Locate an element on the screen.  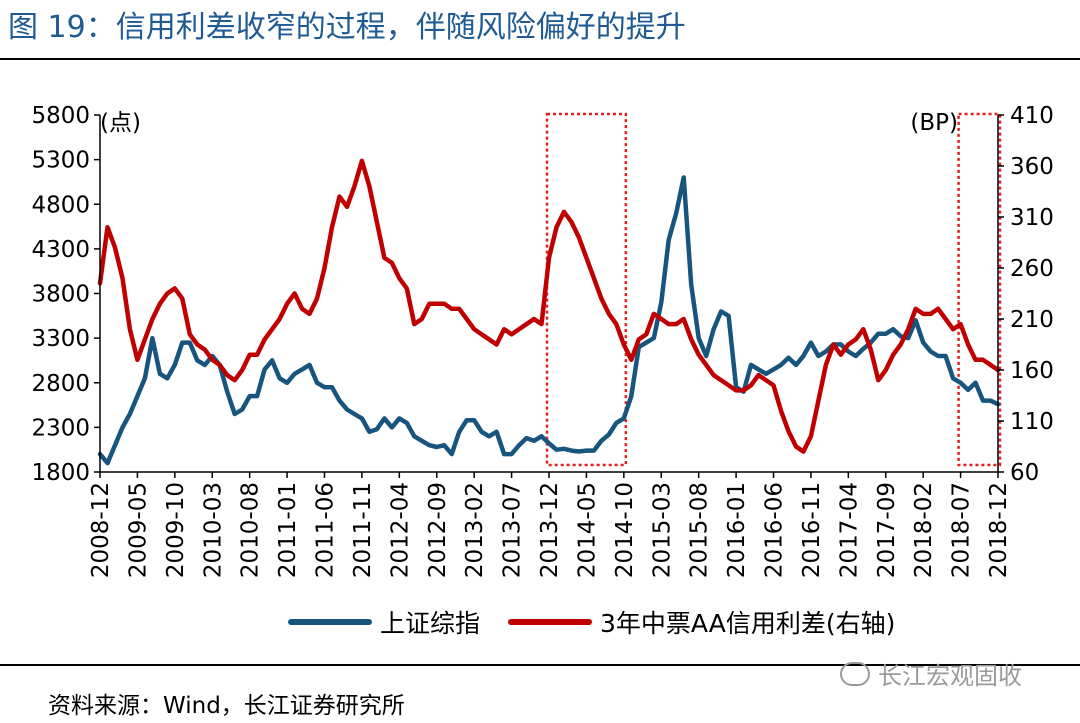
x-tick-label: 2018-07 is located at coordinates (962, 530).